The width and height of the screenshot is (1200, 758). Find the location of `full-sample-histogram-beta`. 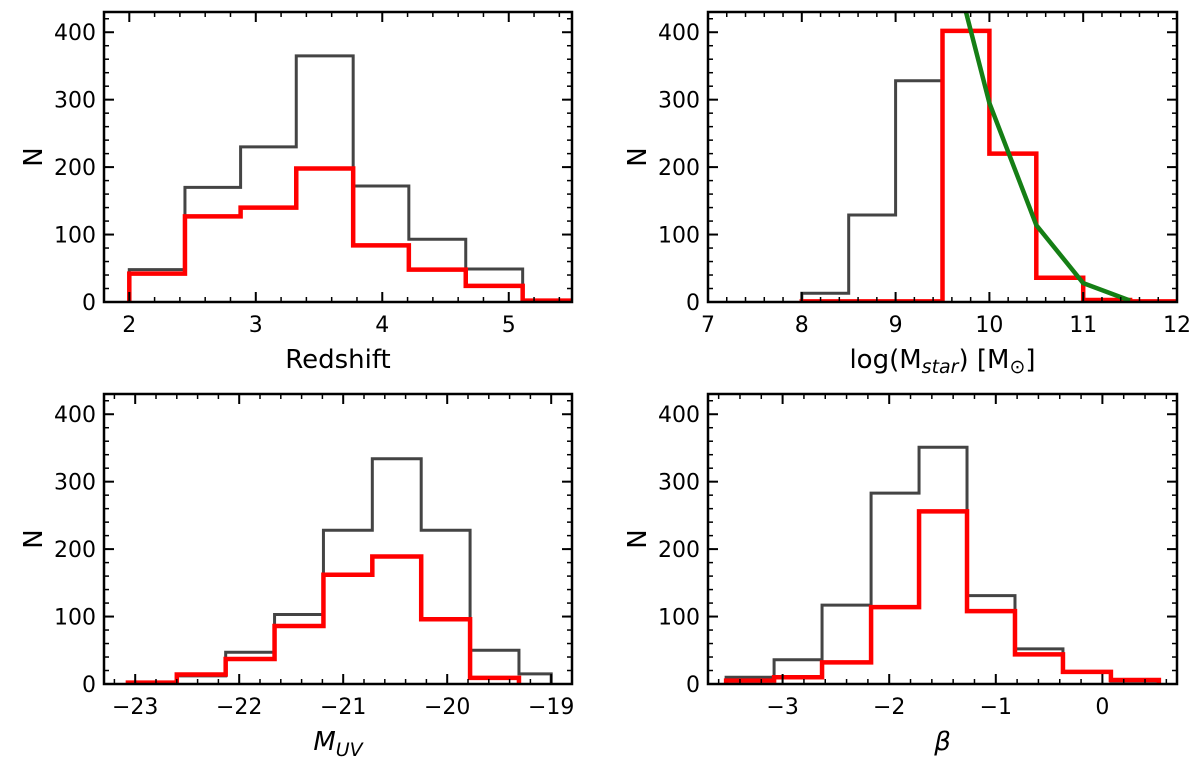

full-sample-histogram-beta is located at coordinates (942, 564).